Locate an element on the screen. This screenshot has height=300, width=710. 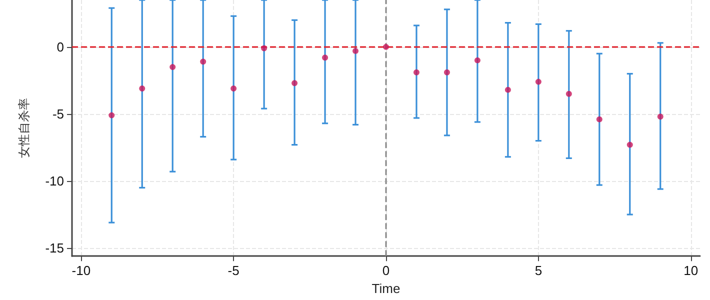
x-axis-title: Time is located at coordinates (386, 288).